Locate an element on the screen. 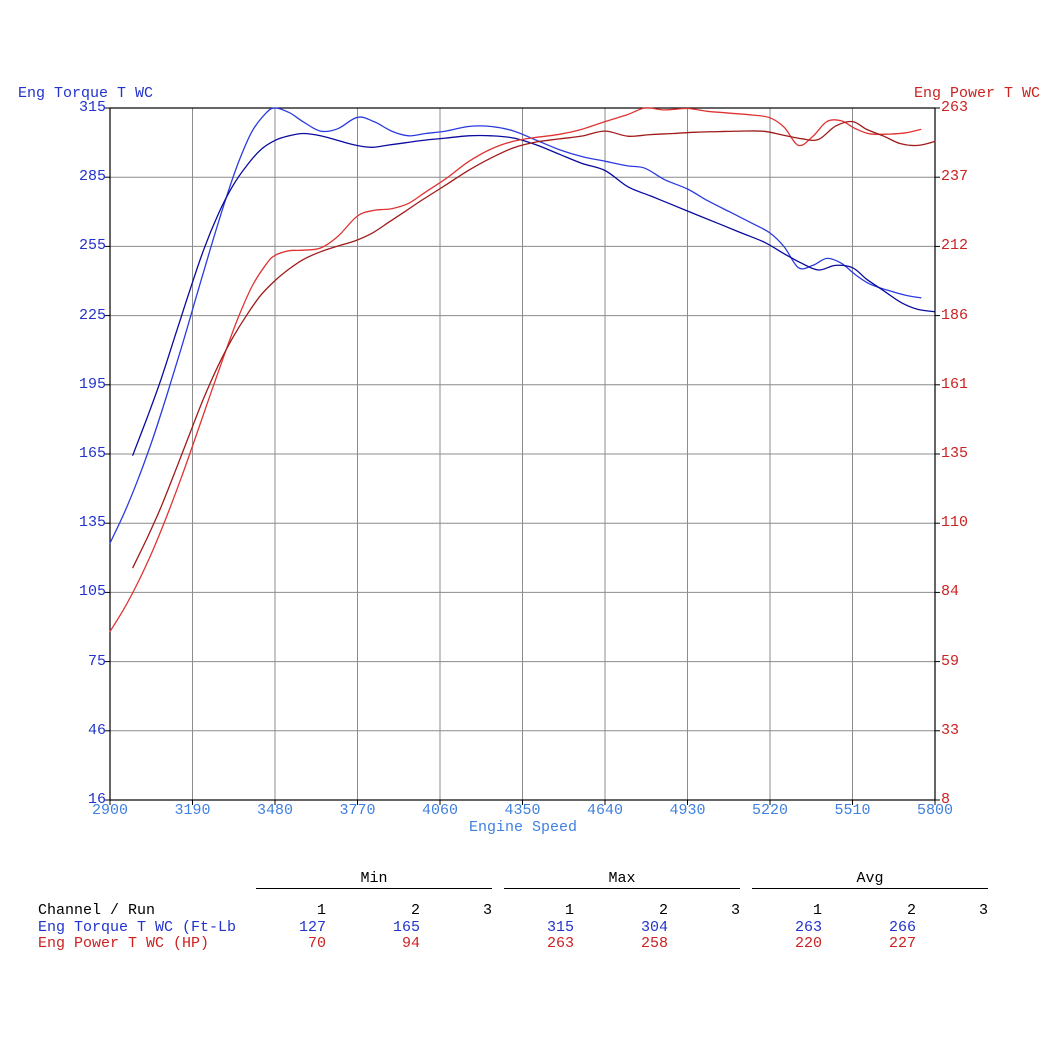 This screenshot has height=1046, width=1046. left-axis-tick: 165 is located at coordinates (92, 453).